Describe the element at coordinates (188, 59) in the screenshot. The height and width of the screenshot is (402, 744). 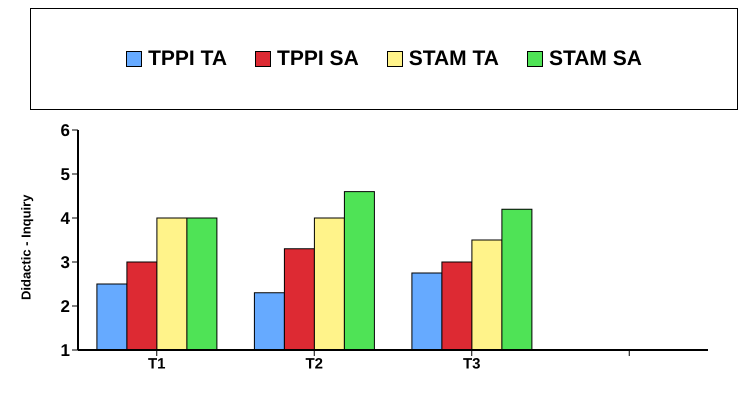
I see `legend-label: TPPI TA` at that location.